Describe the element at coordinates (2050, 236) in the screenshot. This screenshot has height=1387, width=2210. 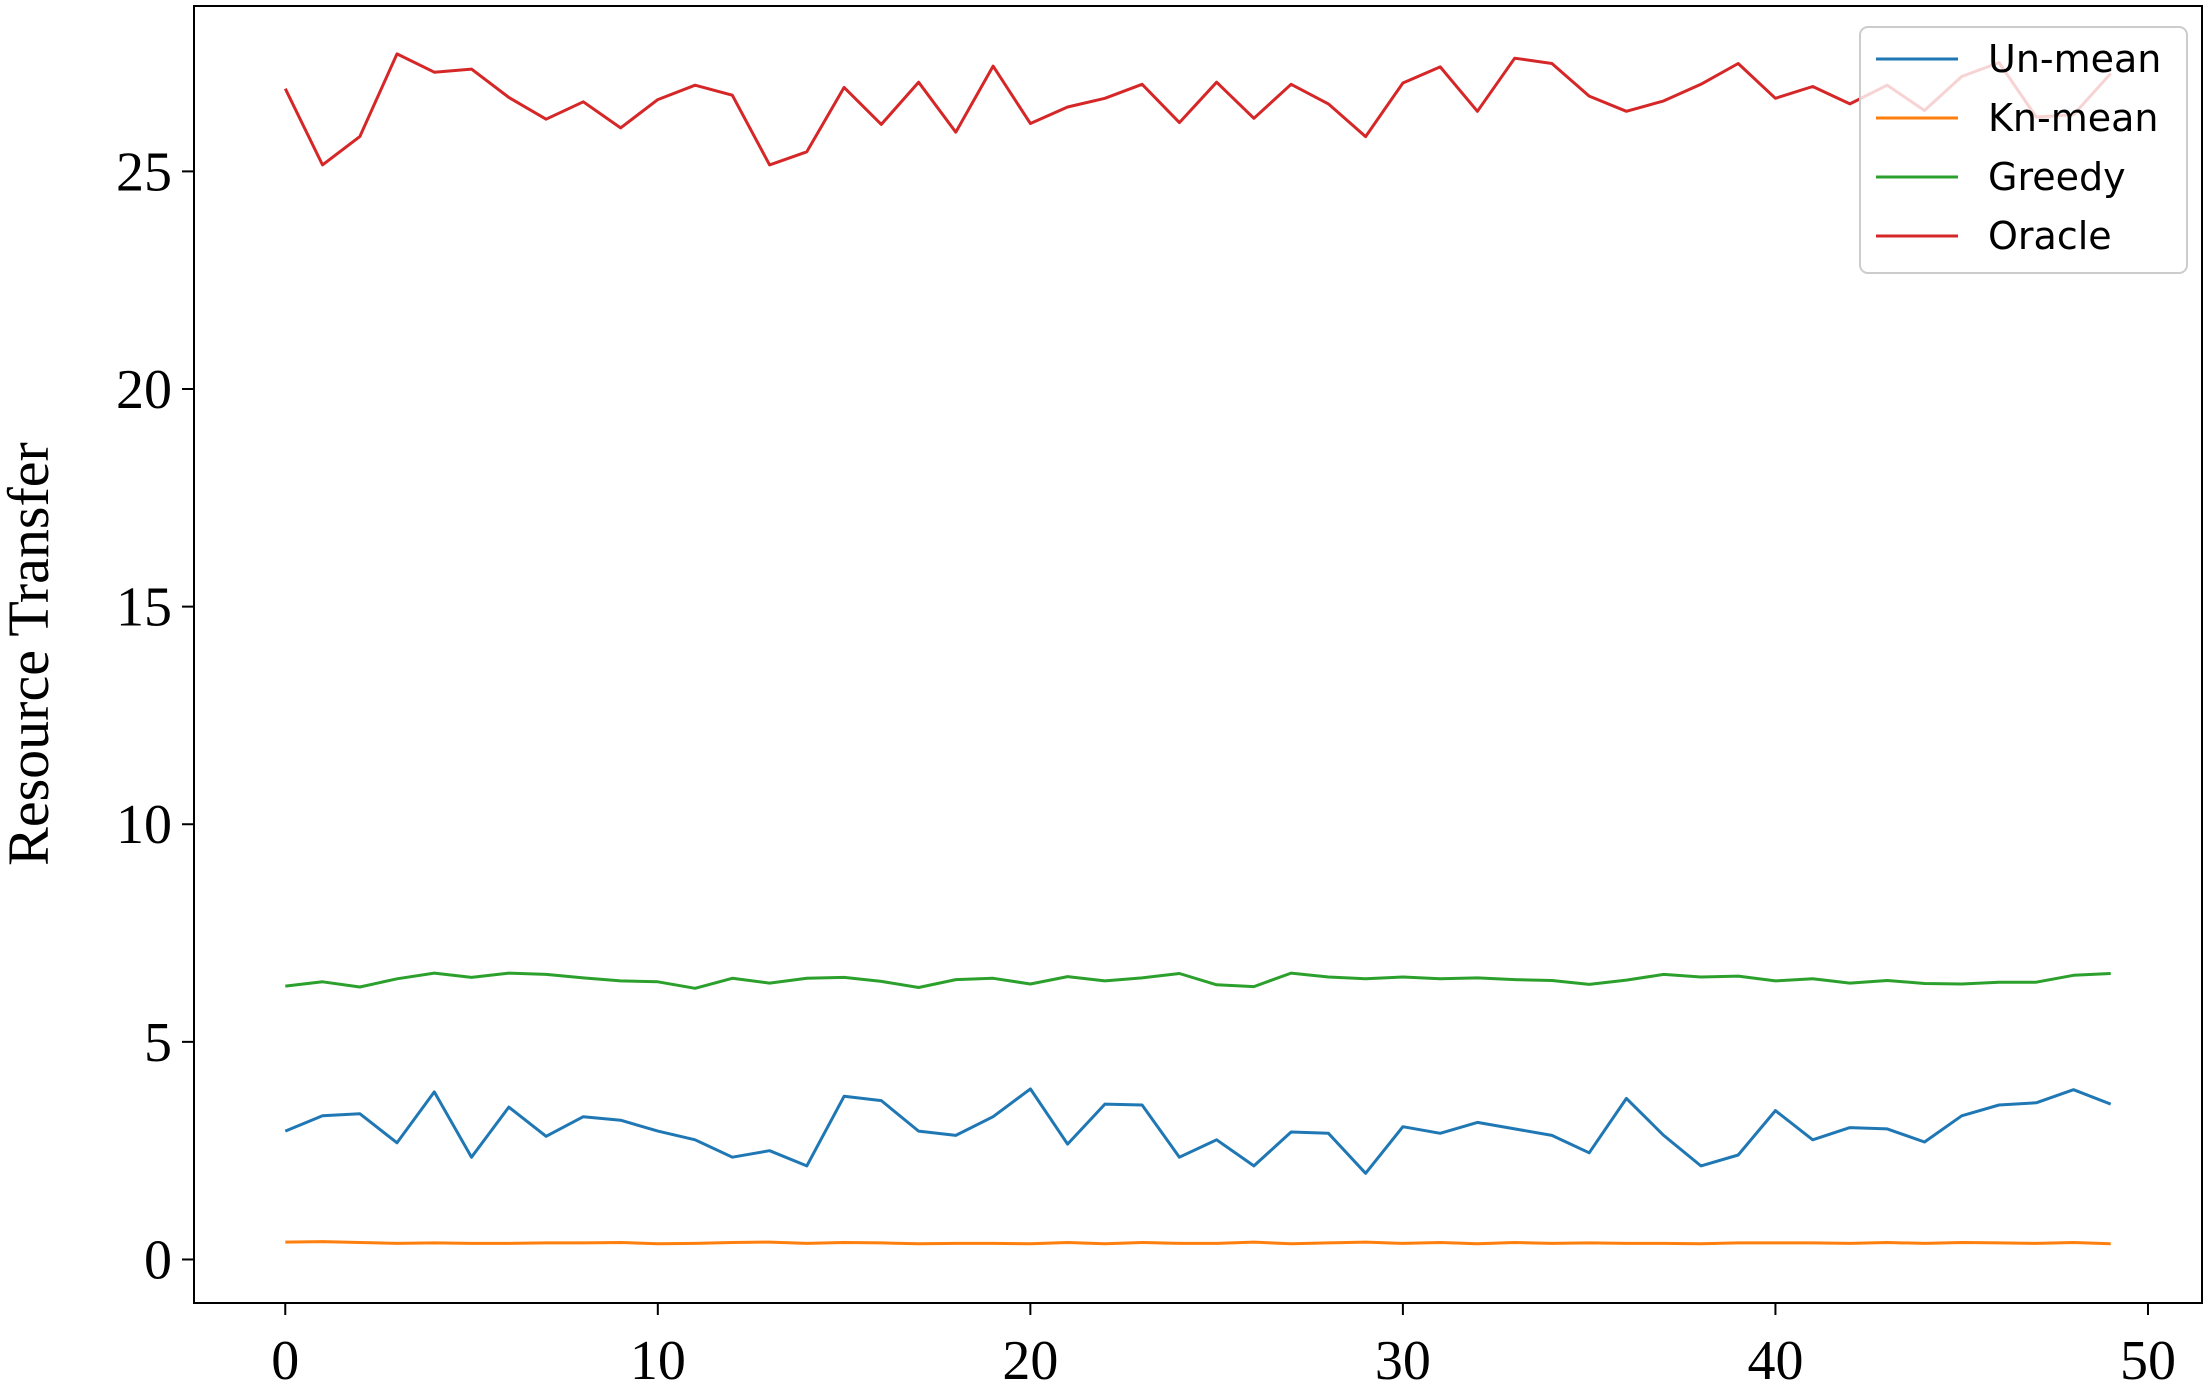
I see `legend-label-oracle: Oracle` at that location.